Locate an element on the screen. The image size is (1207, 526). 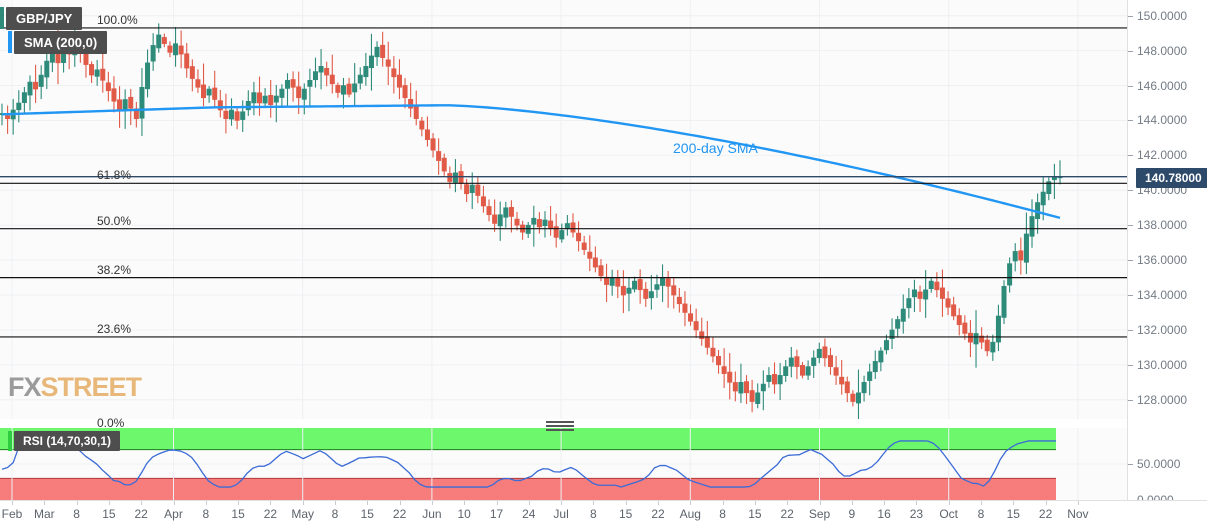
date-tick-label: 8 is located at coordinates (76, 514).